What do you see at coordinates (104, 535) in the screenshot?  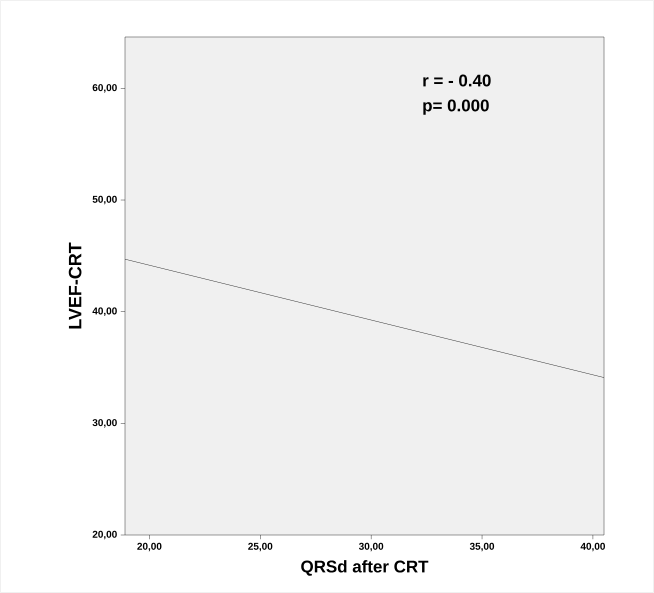 I see `y-tick-label: 20,00` at bounding box center [104, 535].